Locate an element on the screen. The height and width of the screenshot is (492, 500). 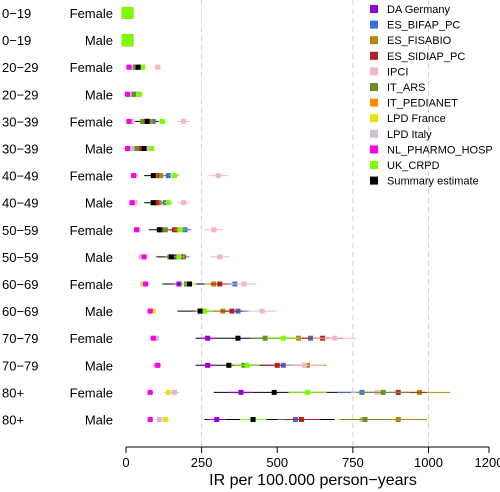
legend-label: ES_FISABIO is located at coordinates (419, 41).